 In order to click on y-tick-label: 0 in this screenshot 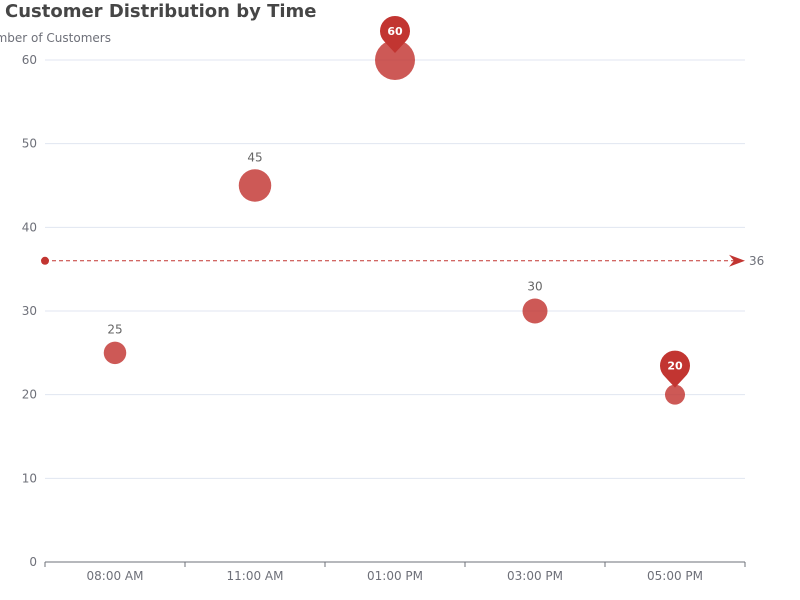, I will do `click(33, 562)`.